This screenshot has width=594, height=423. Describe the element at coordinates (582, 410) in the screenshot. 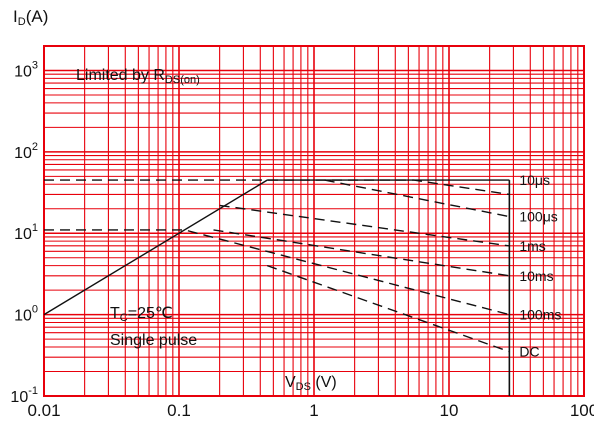

I see `x-tick-label: 100` at that location.